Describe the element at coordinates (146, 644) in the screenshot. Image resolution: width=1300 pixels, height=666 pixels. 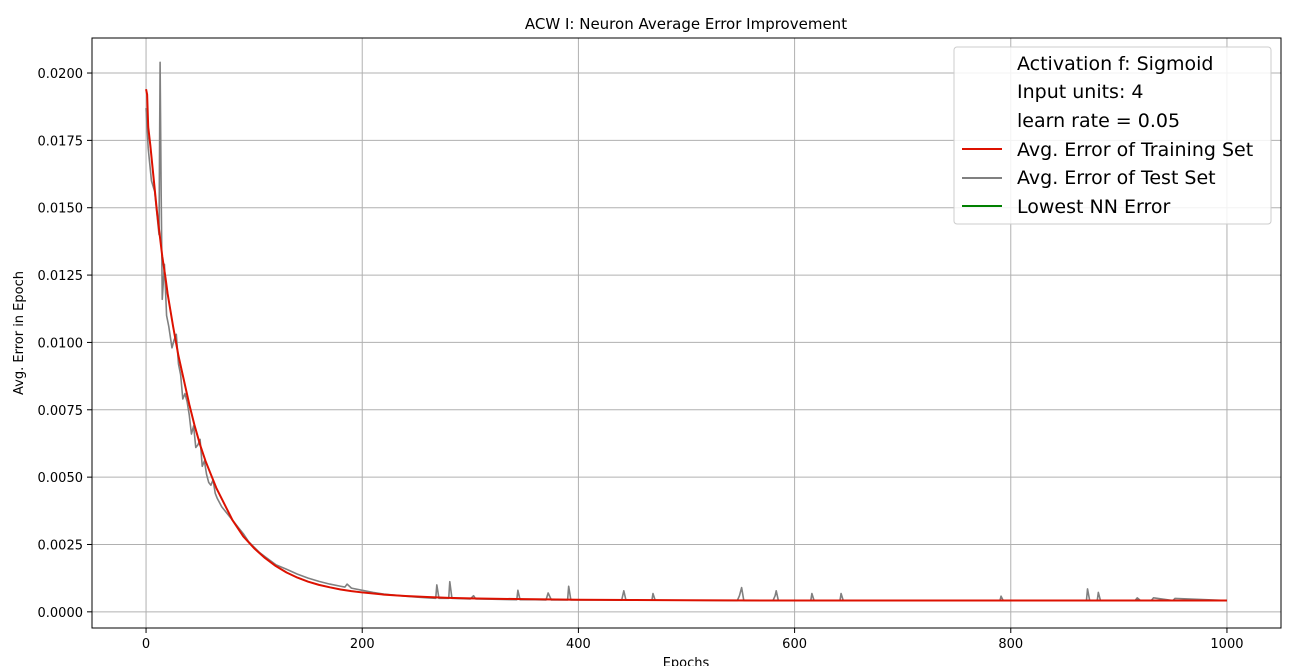
I see `x-tick-label: 0` at that location.